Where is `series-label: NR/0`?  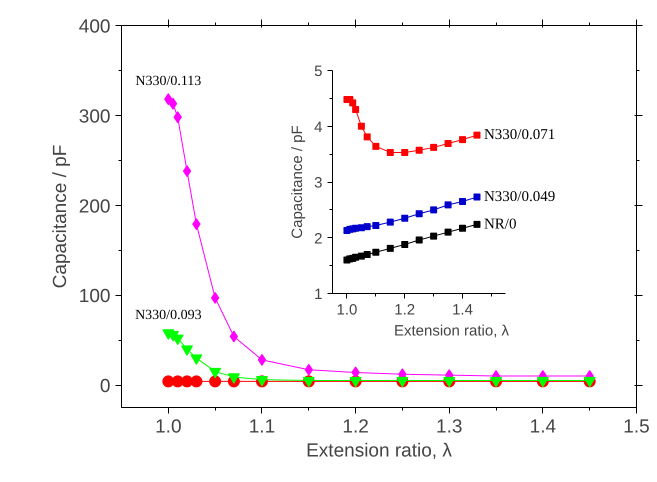 series-label: NR/0 is located at coordinates (500, 224).